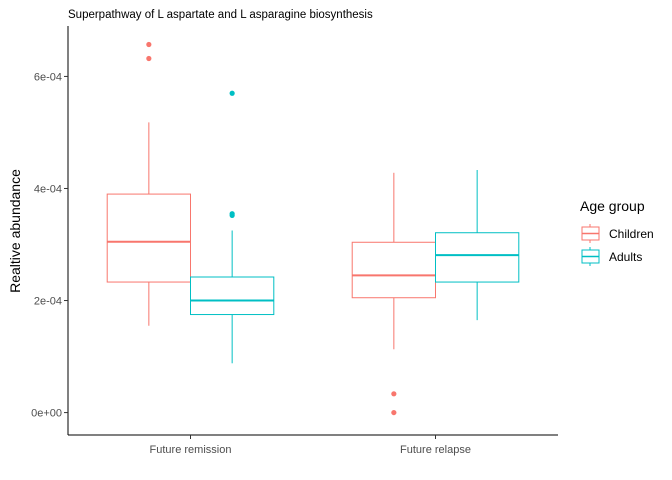  I want to click on legend-item-children: Children, so click(617, 233).